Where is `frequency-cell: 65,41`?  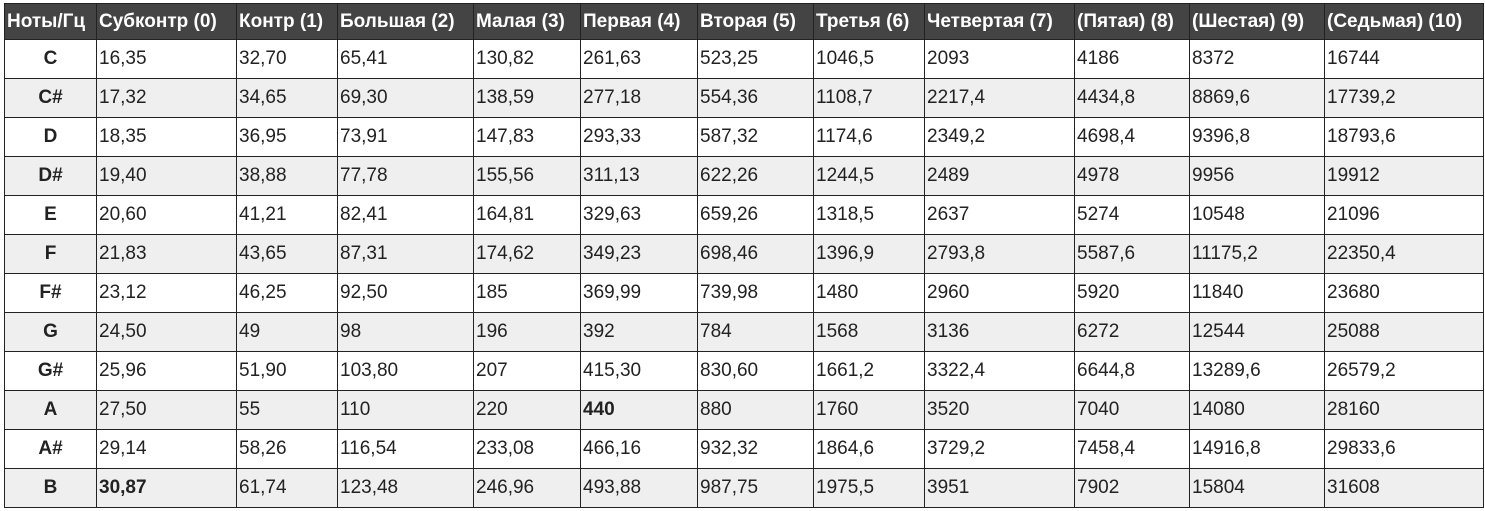
frequency-cell: 65,41 is located at coordinates (405, 59).